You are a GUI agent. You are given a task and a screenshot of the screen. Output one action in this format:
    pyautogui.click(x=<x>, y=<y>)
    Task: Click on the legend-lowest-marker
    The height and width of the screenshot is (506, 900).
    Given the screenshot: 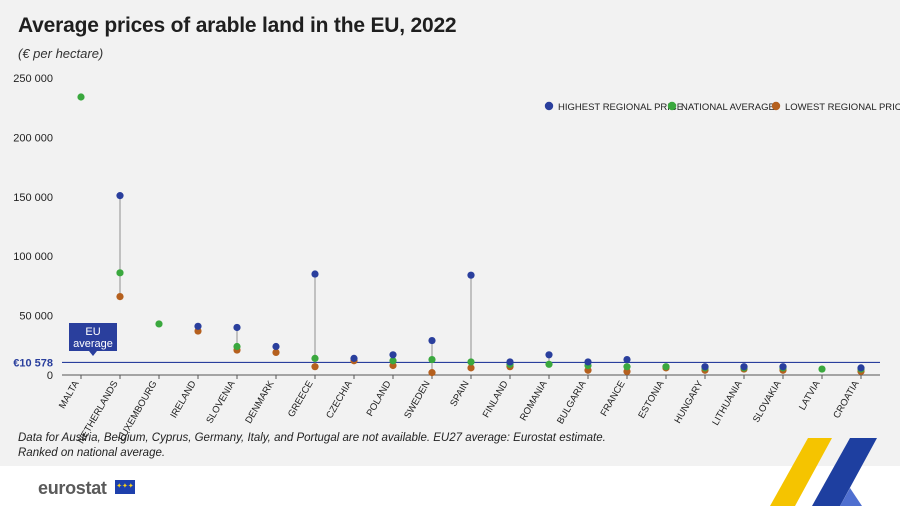 What is the action you would take?
    pyautogui.click(x=776, y=106)
    